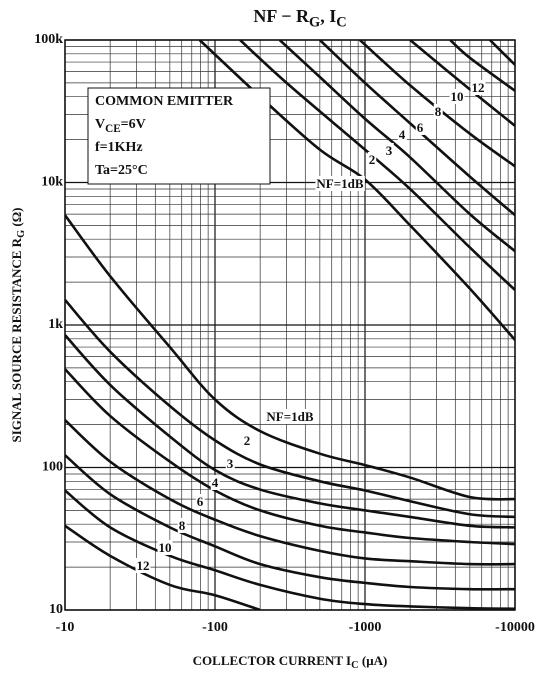 This screenshot has width=545, height=676. Describe the element at coordinates (373, 660) in the screenshot. I see `text-part: (μA)` at that location.